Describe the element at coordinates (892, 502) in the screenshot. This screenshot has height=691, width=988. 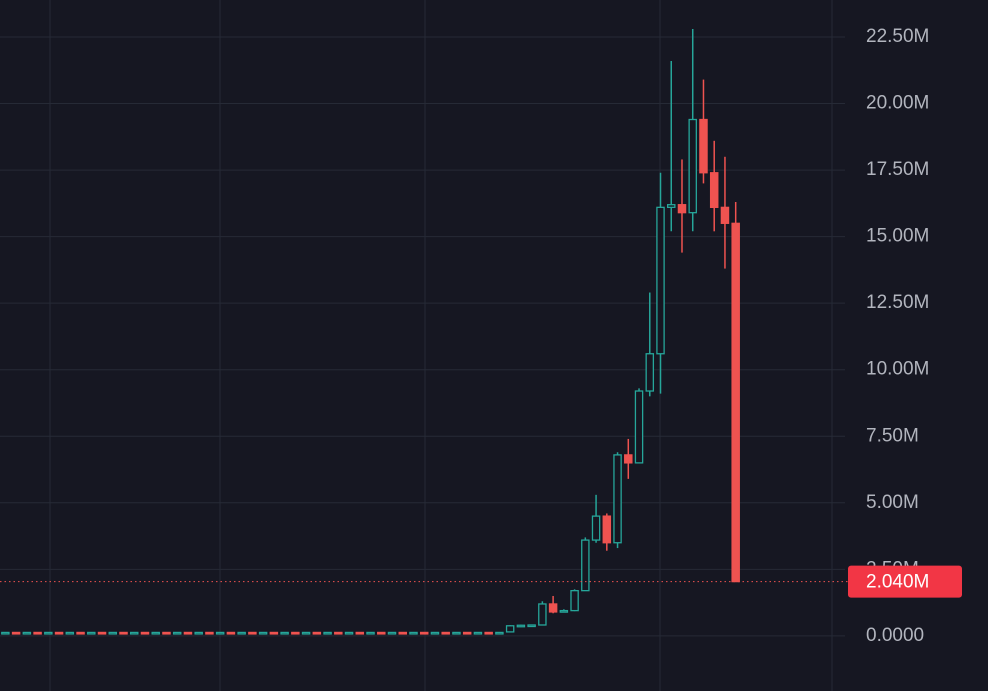
I see `y-tick-label: 5.00M` at that location.